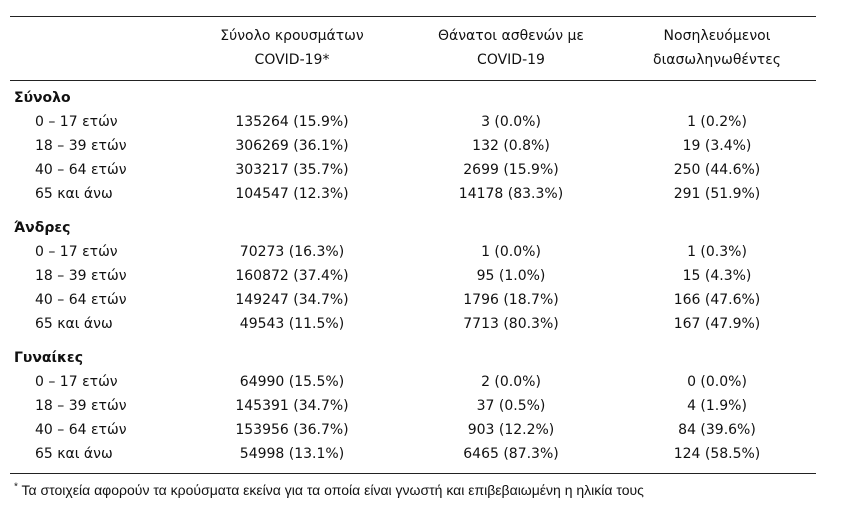 This screenshot has height=528, width=850. I want to click on cases-cell: 104547 (12.3%), so click(292, 194).